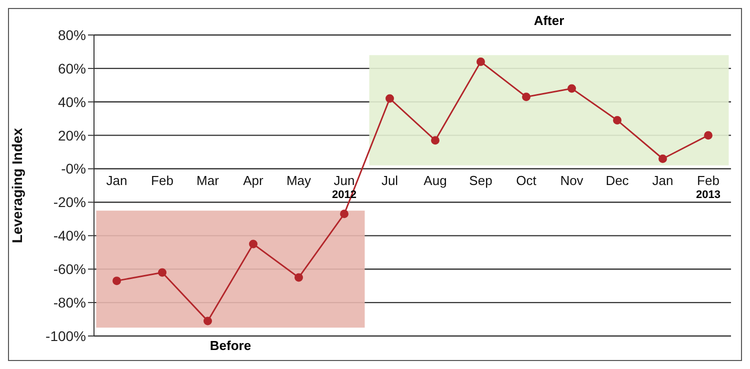 The height and width of the screenshot is (369, 750). What do you see at coordinates (69, 302) in the screenshot?
I see `y-tick-label: -80%` at bounding box center [69, 302].